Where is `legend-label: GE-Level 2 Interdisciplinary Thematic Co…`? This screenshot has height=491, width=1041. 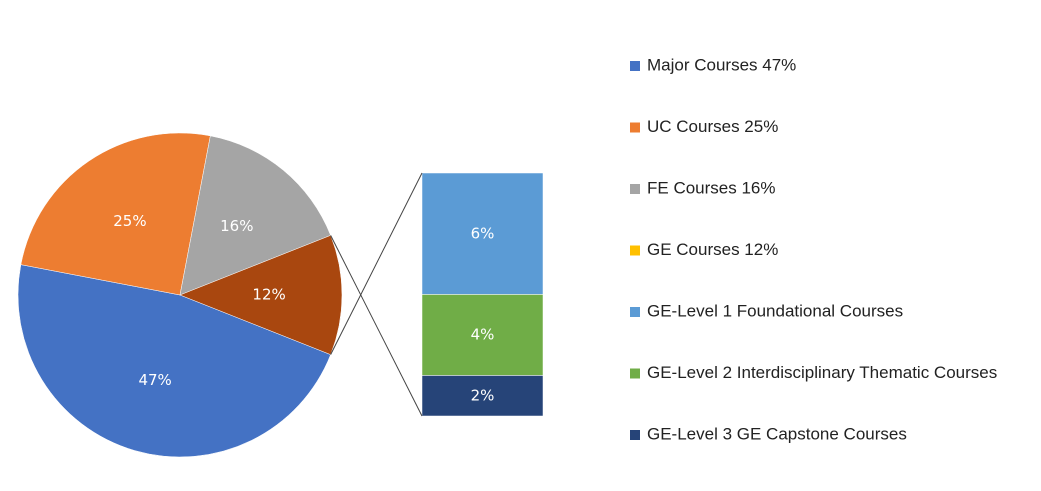 legend-label: GE-Level 2 Interdisciplinary Thematic Co… is located at coordinates (822, 372).